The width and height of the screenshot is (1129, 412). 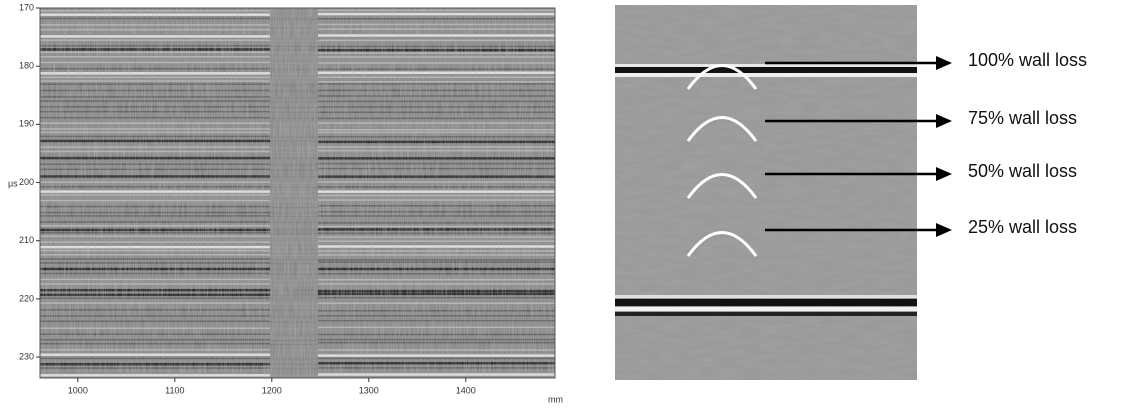 What do you see at coordinates (26, 356) in the screenshot?
I see `y-tick-label: 230` at bounding box center [26, 356].